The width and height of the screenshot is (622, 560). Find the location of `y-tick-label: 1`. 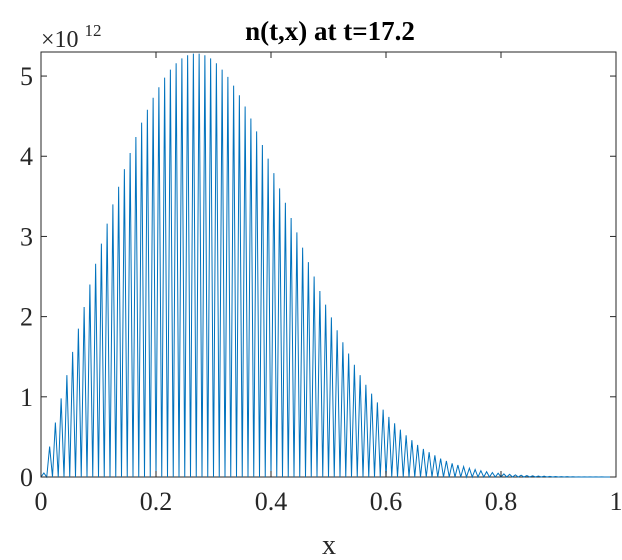

y-tick-label: 1 is located at coordinates (26, 397).